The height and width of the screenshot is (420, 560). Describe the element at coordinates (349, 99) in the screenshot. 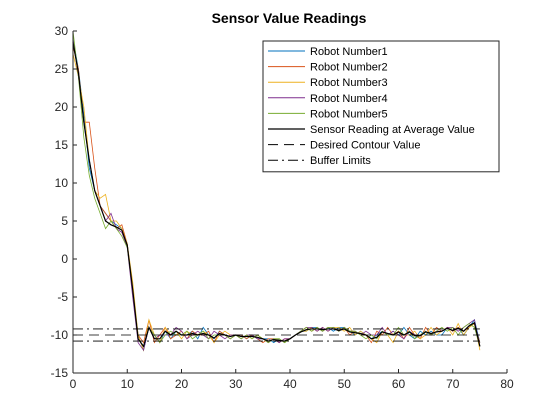

I see `legend-entry: Robot Number4` at that location.